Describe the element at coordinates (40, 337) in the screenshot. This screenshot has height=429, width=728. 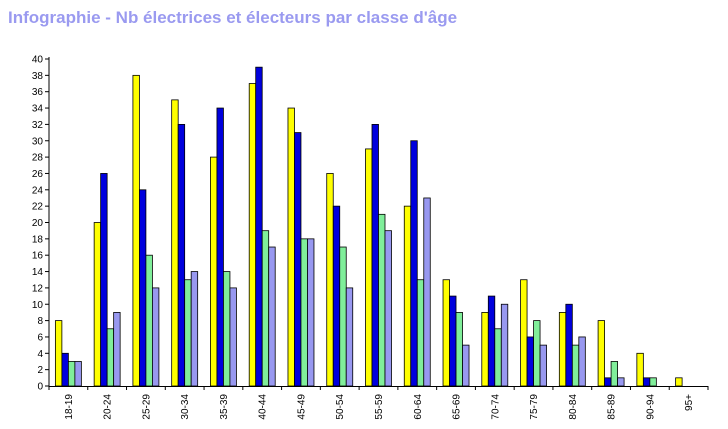
I see `y-tick-label: 6` at that location.